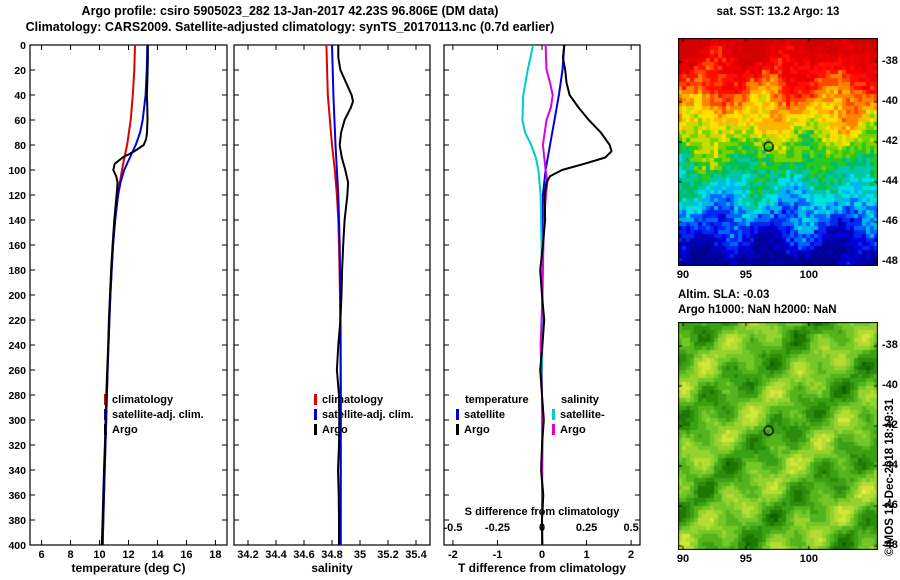 The height and width of the screenshot is (580, 900). Describe the element at coordinates (276, 555) in the screenshot. I see `x-tick-label: 34.4` at that location.